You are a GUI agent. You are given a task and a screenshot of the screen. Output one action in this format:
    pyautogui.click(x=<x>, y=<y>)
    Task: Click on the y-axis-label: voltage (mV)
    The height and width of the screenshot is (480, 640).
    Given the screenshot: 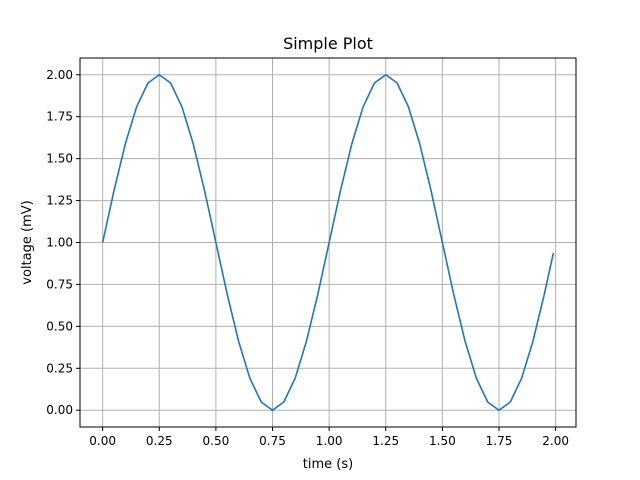 What is the action you would take?
    pyautogui.click(x=27, y=242)
    